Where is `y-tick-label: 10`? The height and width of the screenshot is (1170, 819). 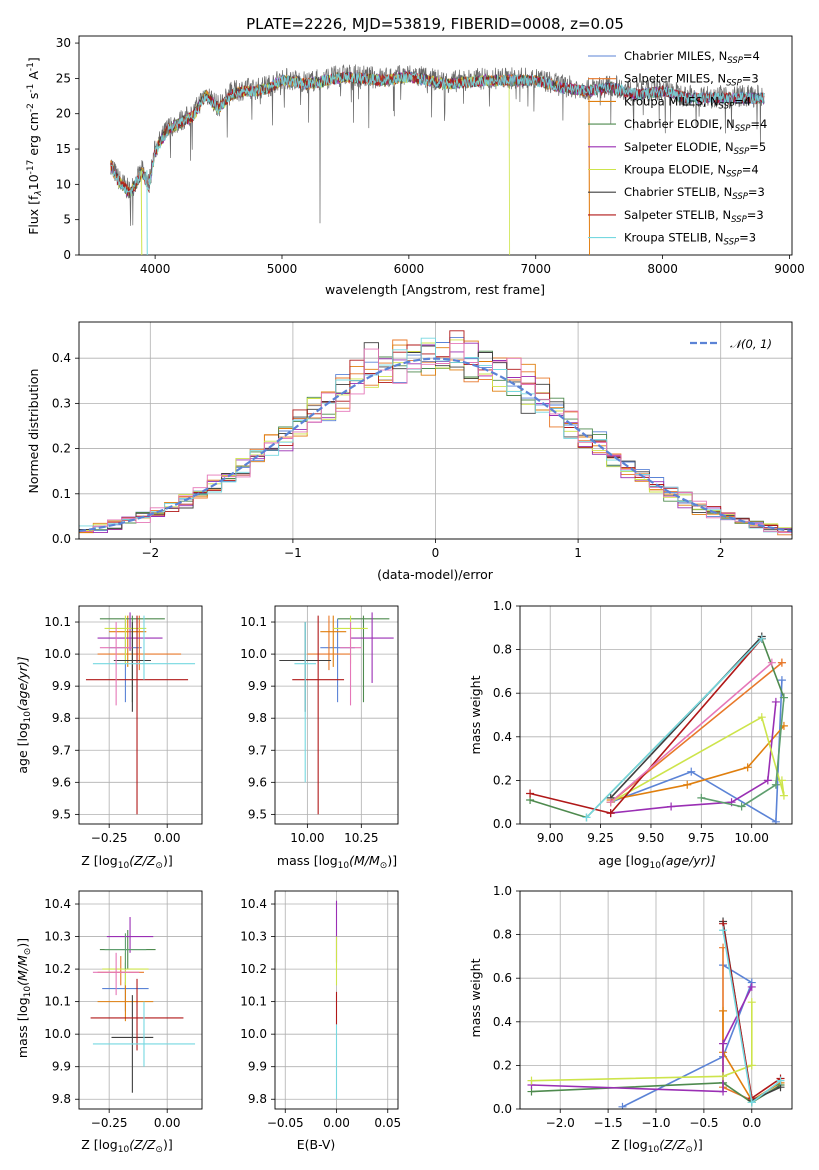
y-tick-label: 10 is located at coordinates (63, 184).